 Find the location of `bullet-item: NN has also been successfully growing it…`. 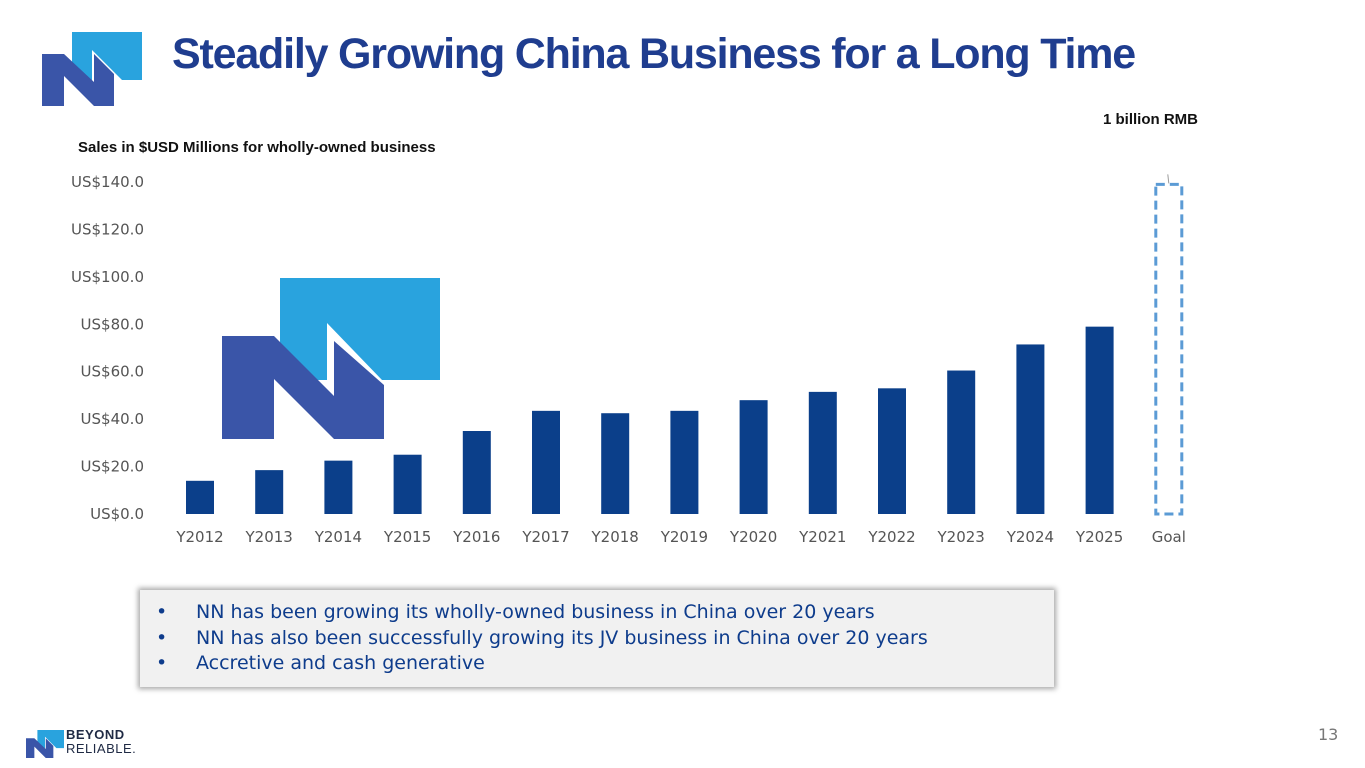

bullet-item: NN has also been successfully growing it… is located at coordinates (605, 639).